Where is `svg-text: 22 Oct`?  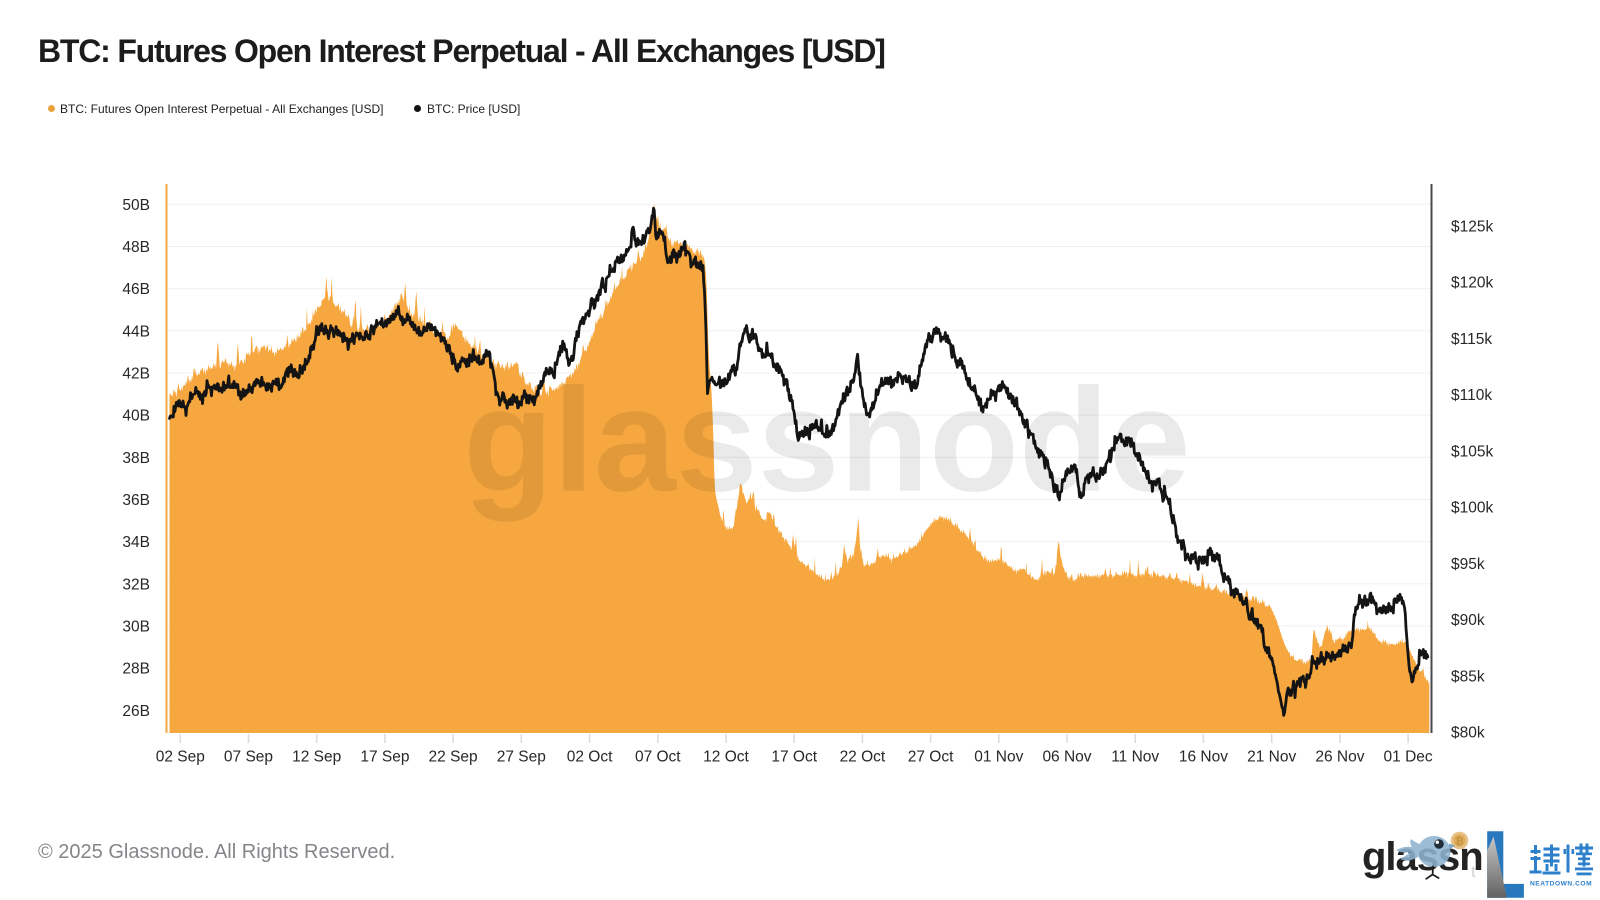 svg-text: 22 Oct is located at coordinates (863, 757).